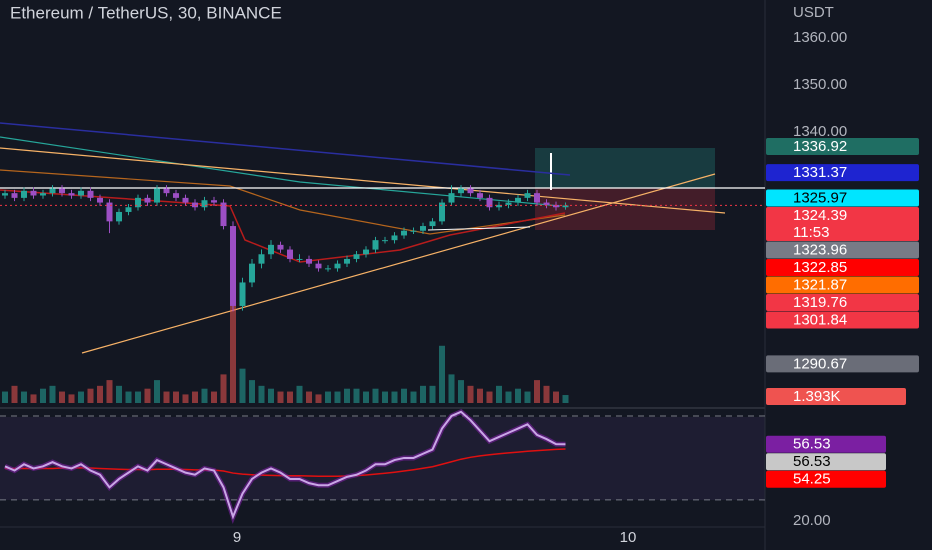 This screenshot has height=550, width=932. What do you see at coordinates (812, 520) in the screenshot?
I see `rsi-tick-label: 20.00` at bounding box center [812, 520].